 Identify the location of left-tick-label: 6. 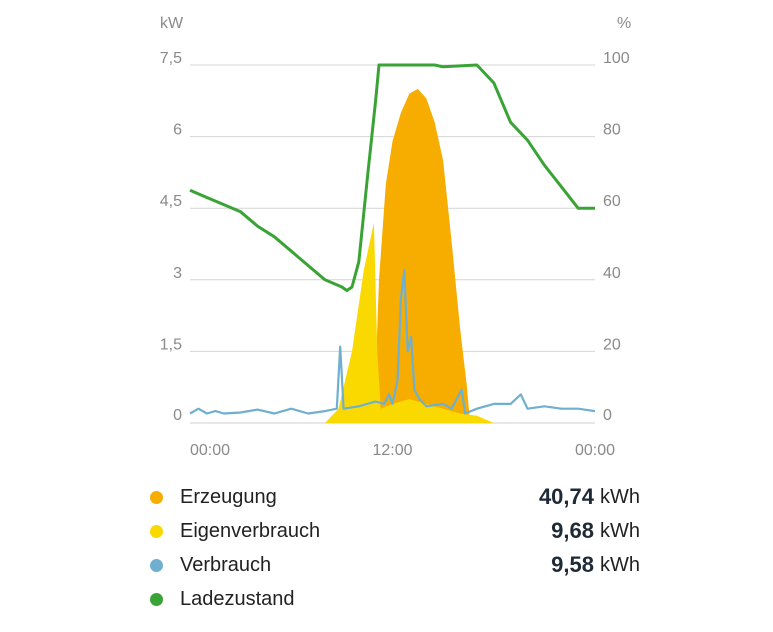
(177, 130).